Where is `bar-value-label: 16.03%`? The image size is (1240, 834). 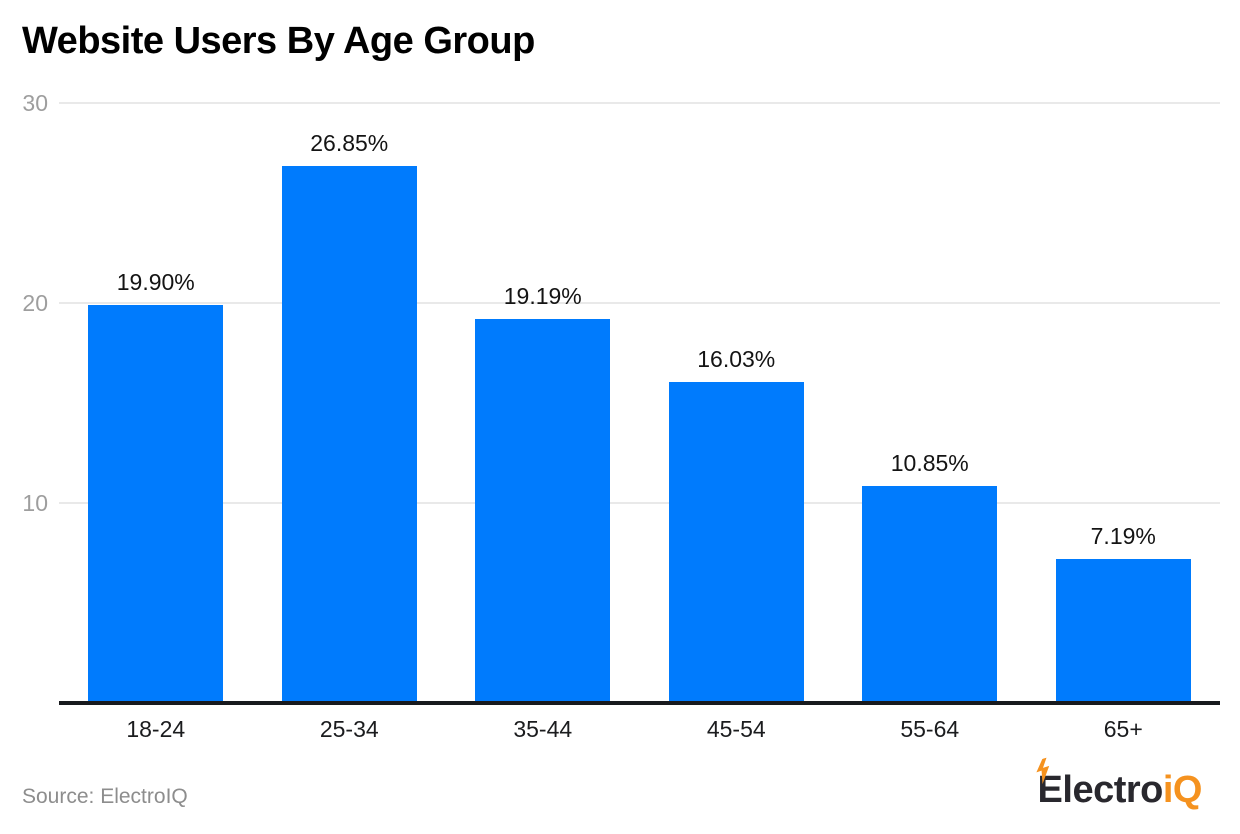 bar-value-label: 16.03% is located at coordinates (736, 359).